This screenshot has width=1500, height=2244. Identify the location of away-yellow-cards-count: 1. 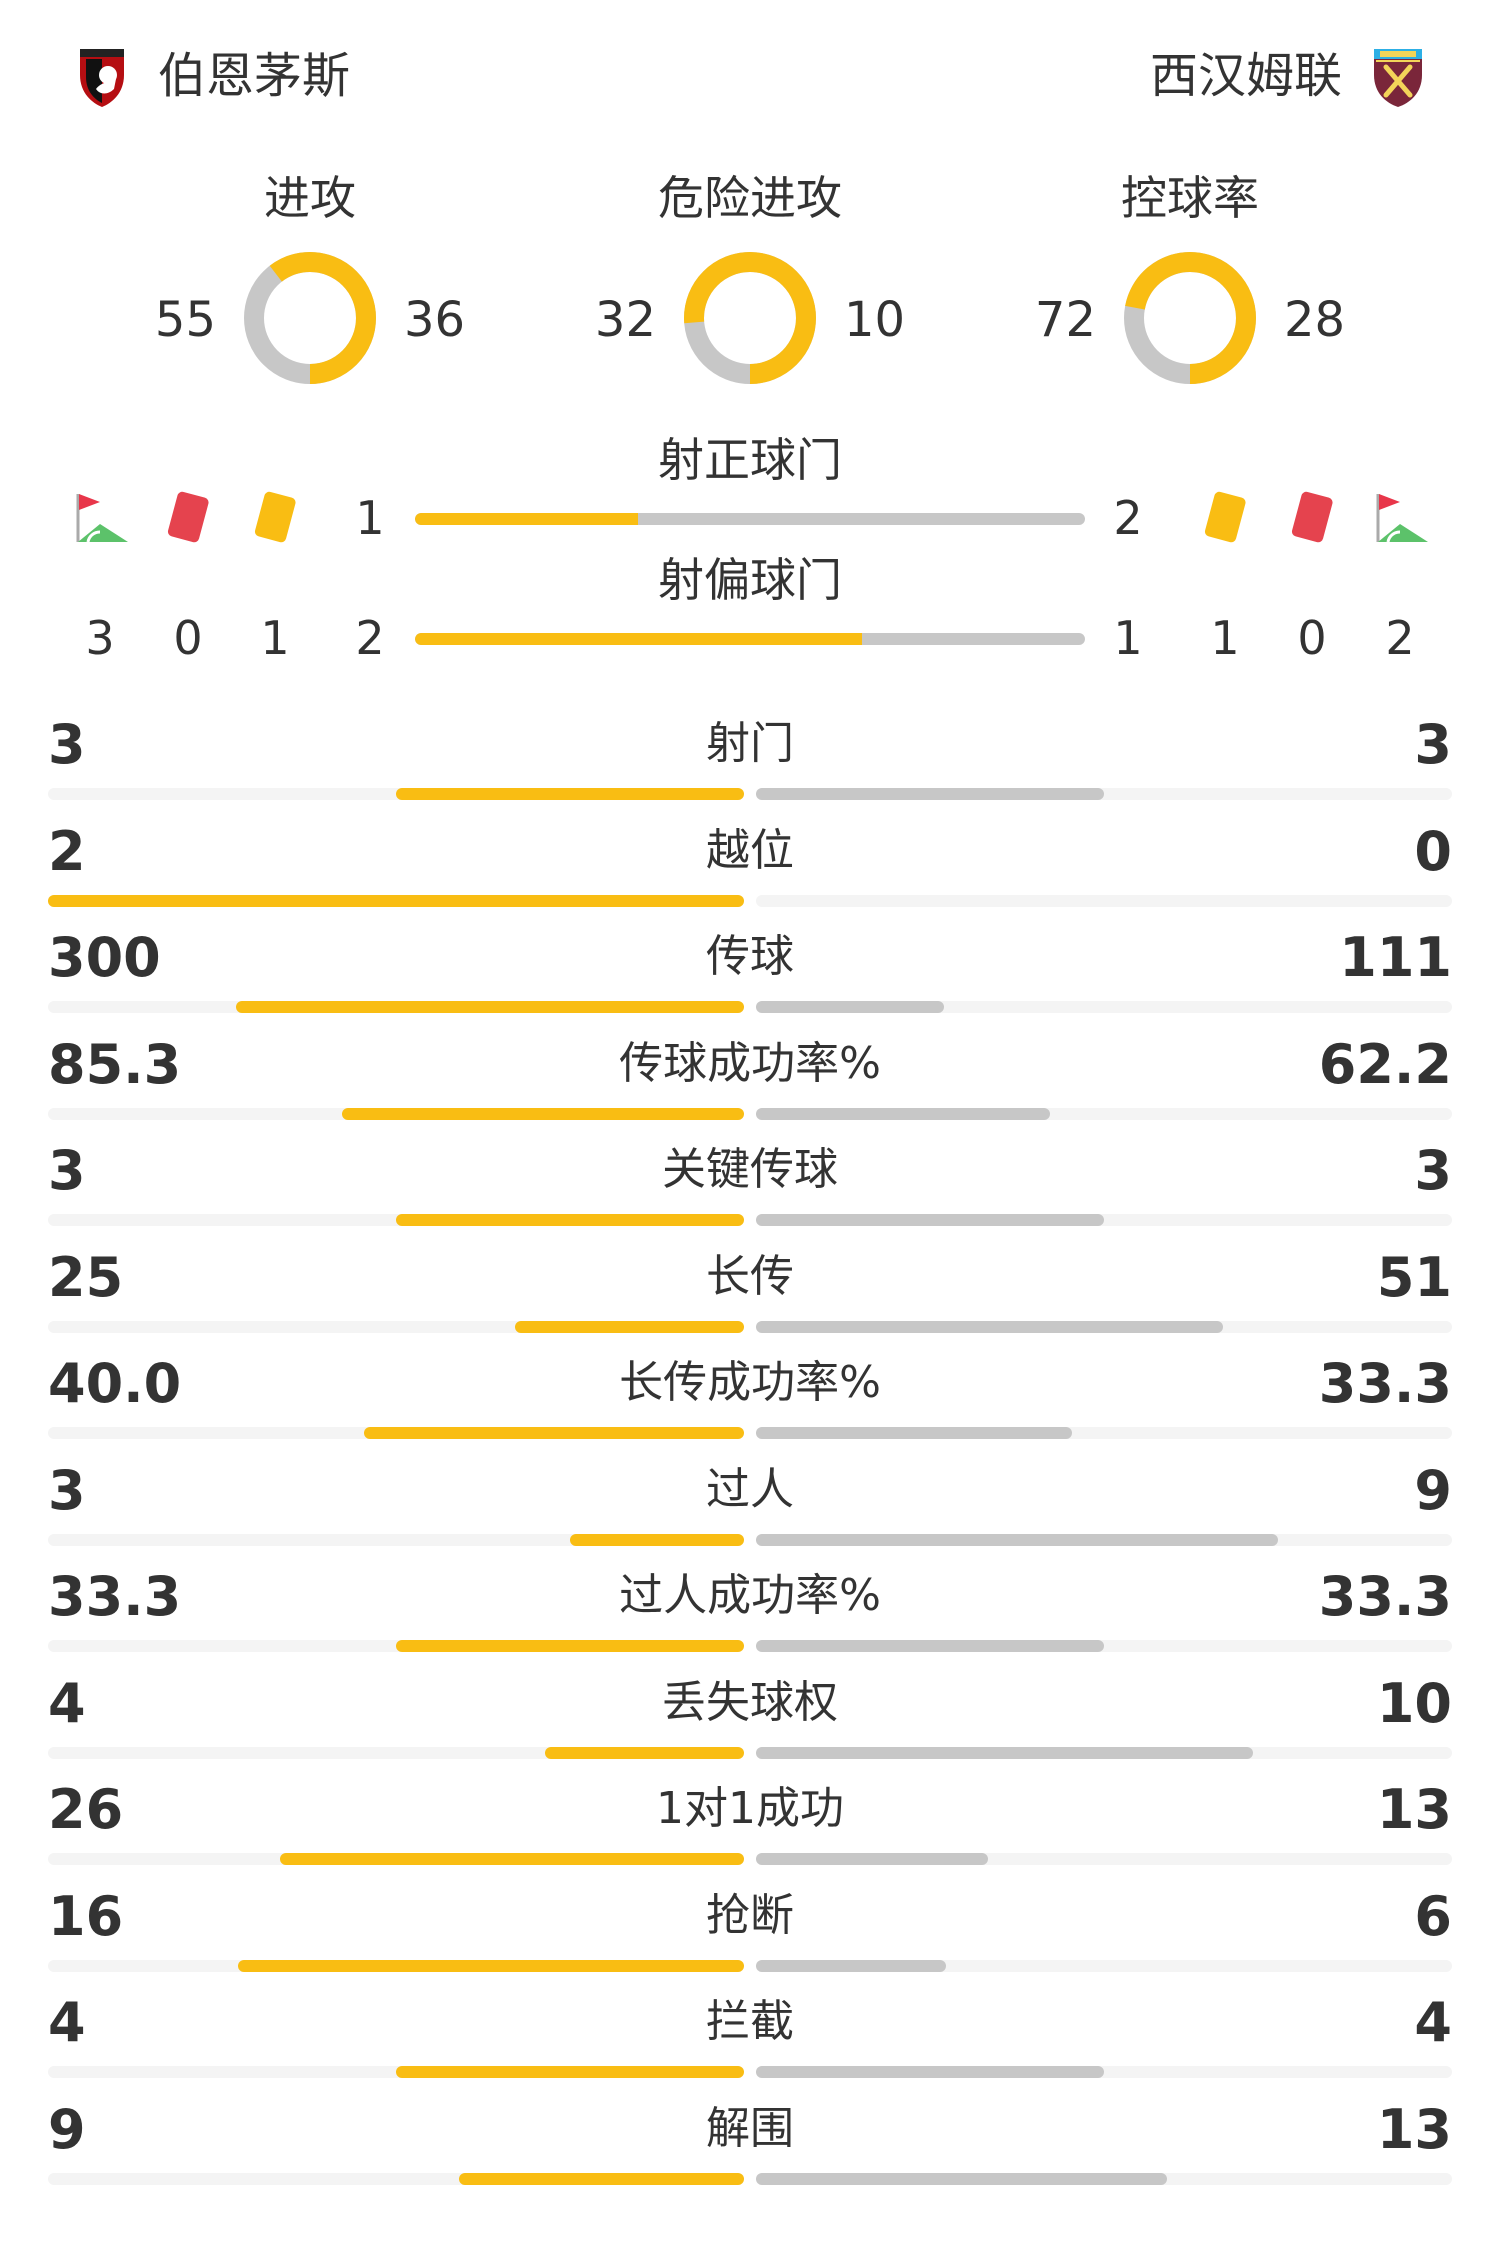
(1225, 638).